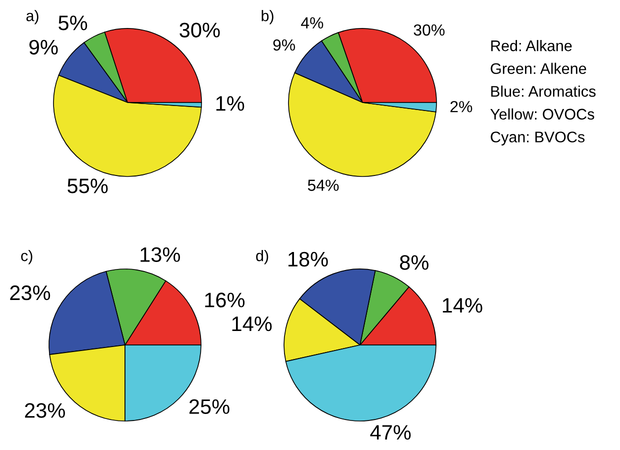 The image size is (620, 450). I want to click on text: Red: Alkane, so click(531, 46).